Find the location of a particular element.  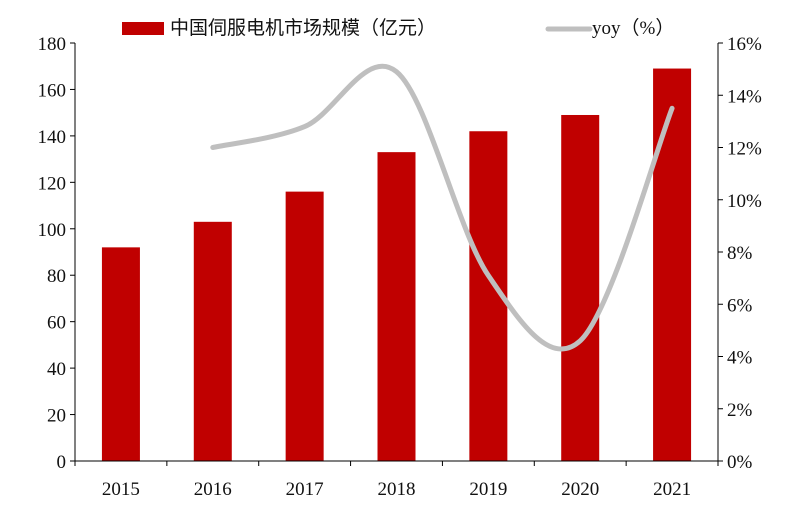

legend: 中国伺服电机市场规模（亿元） yoy（%） is located at coordinates (398, 28).